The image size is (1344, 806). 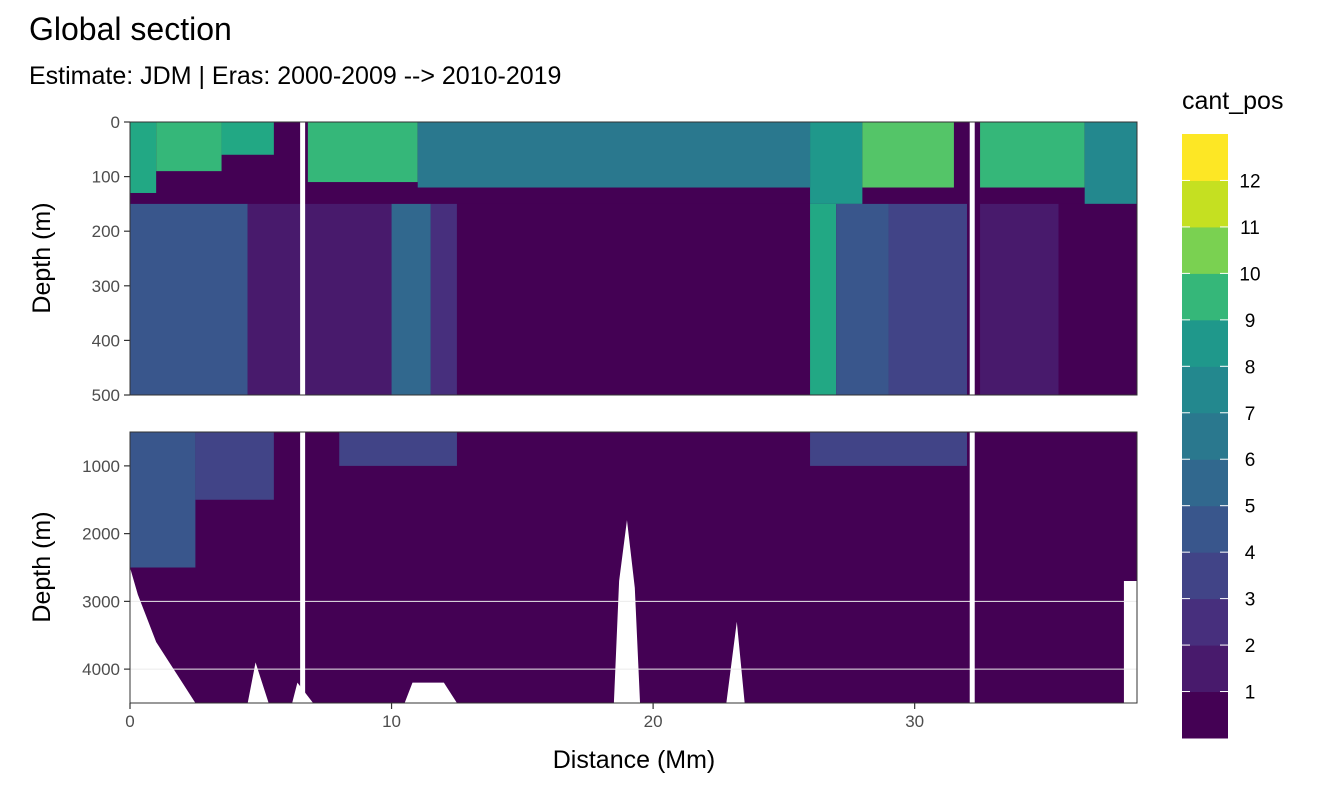 I want to click on x-tick-label: 10, so click(x=391, y=721).